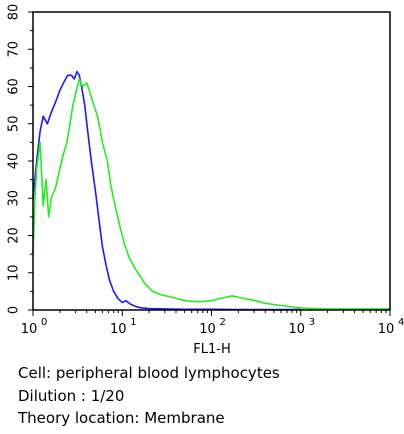 This screenshot has width=404, height=434. Describe the element at coordinates (14, 12) in the screenshot. I see `y-tick-label: 80` at that location.